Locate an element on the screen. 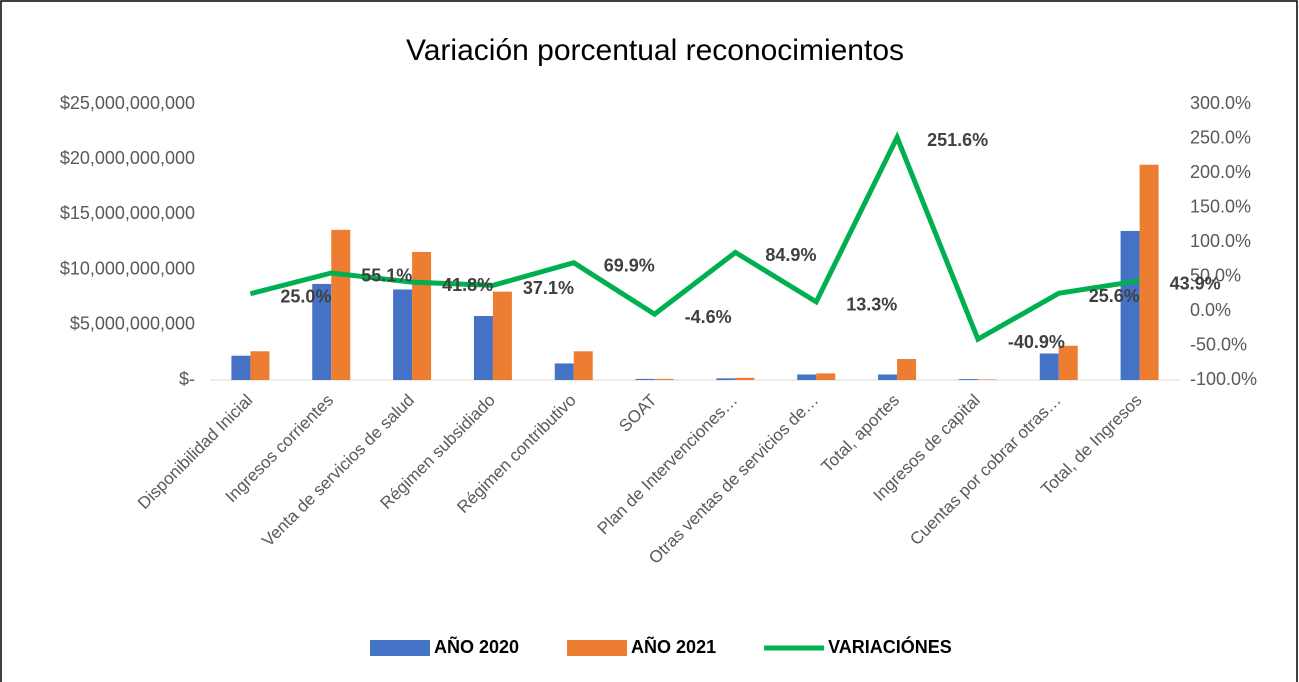  data-label: 37.1% is located at coordinates (548, 288).